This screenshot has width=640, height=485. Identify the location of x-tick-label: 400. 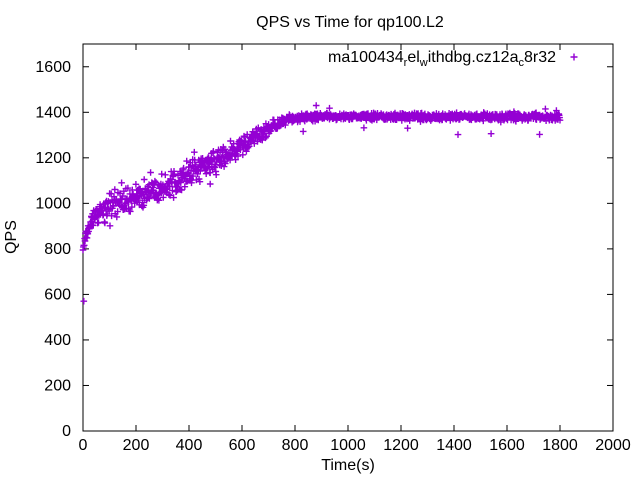
(189, 445).